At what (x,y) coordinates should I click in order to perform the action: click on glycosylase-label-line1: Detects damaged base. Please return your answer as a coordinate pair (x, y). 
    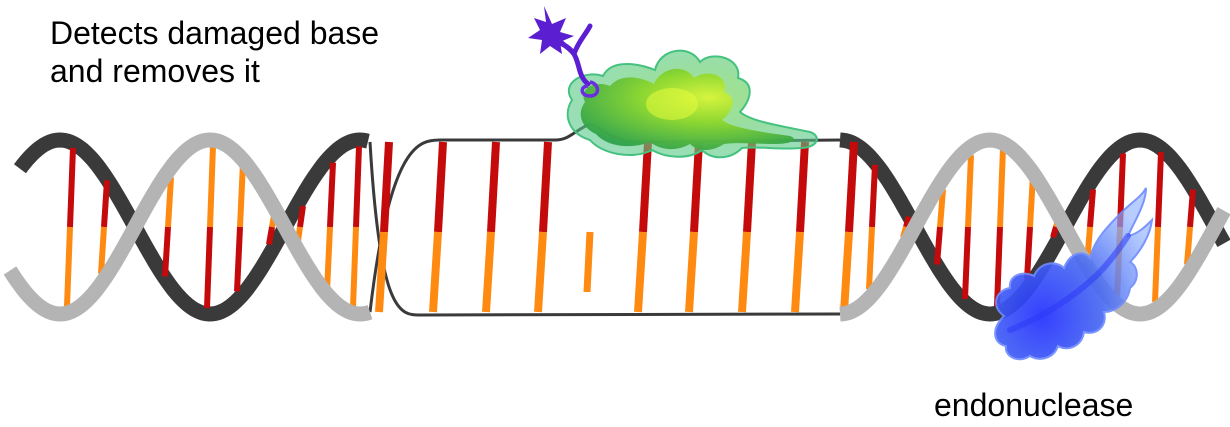
    Looking at the image, I should click on (215, 33).